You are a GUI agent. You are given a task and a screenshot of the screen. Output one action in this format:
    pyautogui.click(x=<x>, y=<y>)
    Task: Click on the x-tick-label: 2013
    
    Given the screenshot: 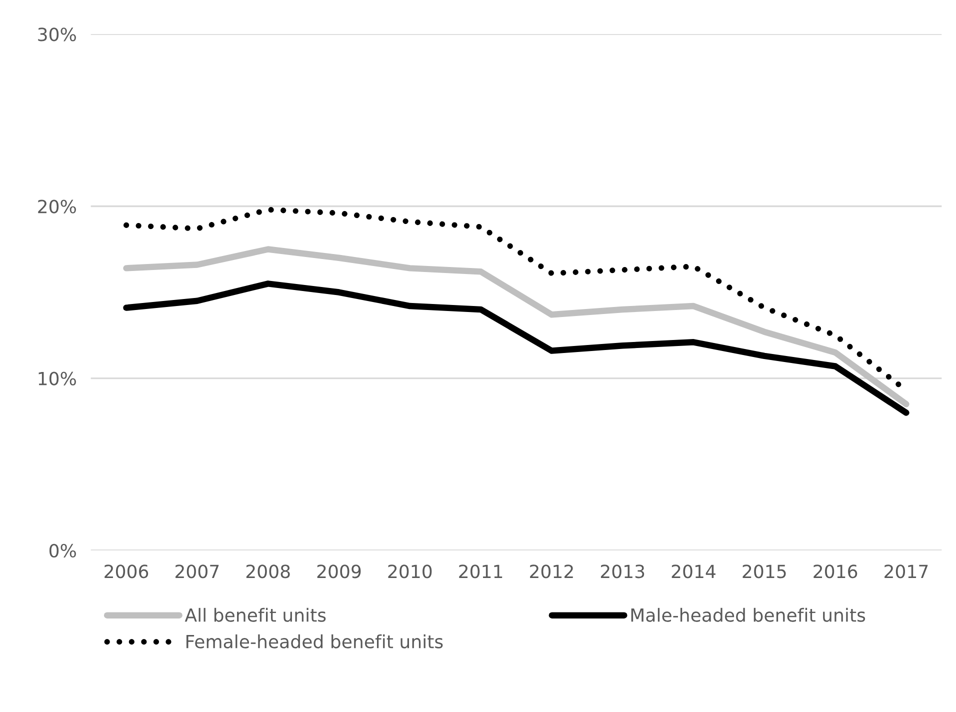 What is the action you would take?
    pyautogui.click(x=622, y=571)
    